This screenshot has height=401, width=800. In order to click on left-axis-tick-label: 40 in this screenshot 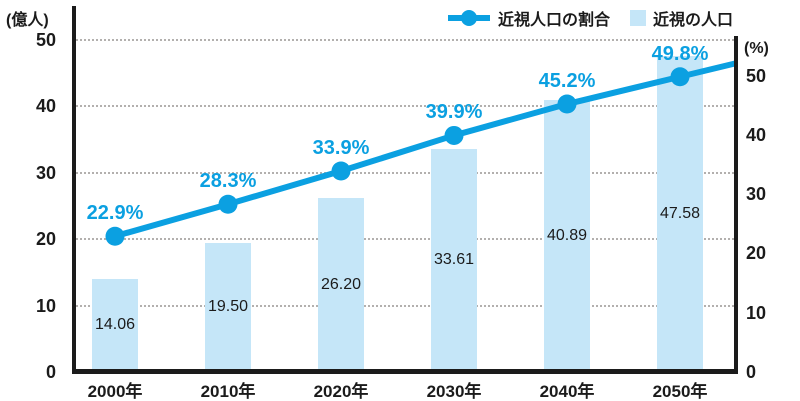, I will do `click(45, 106)`.